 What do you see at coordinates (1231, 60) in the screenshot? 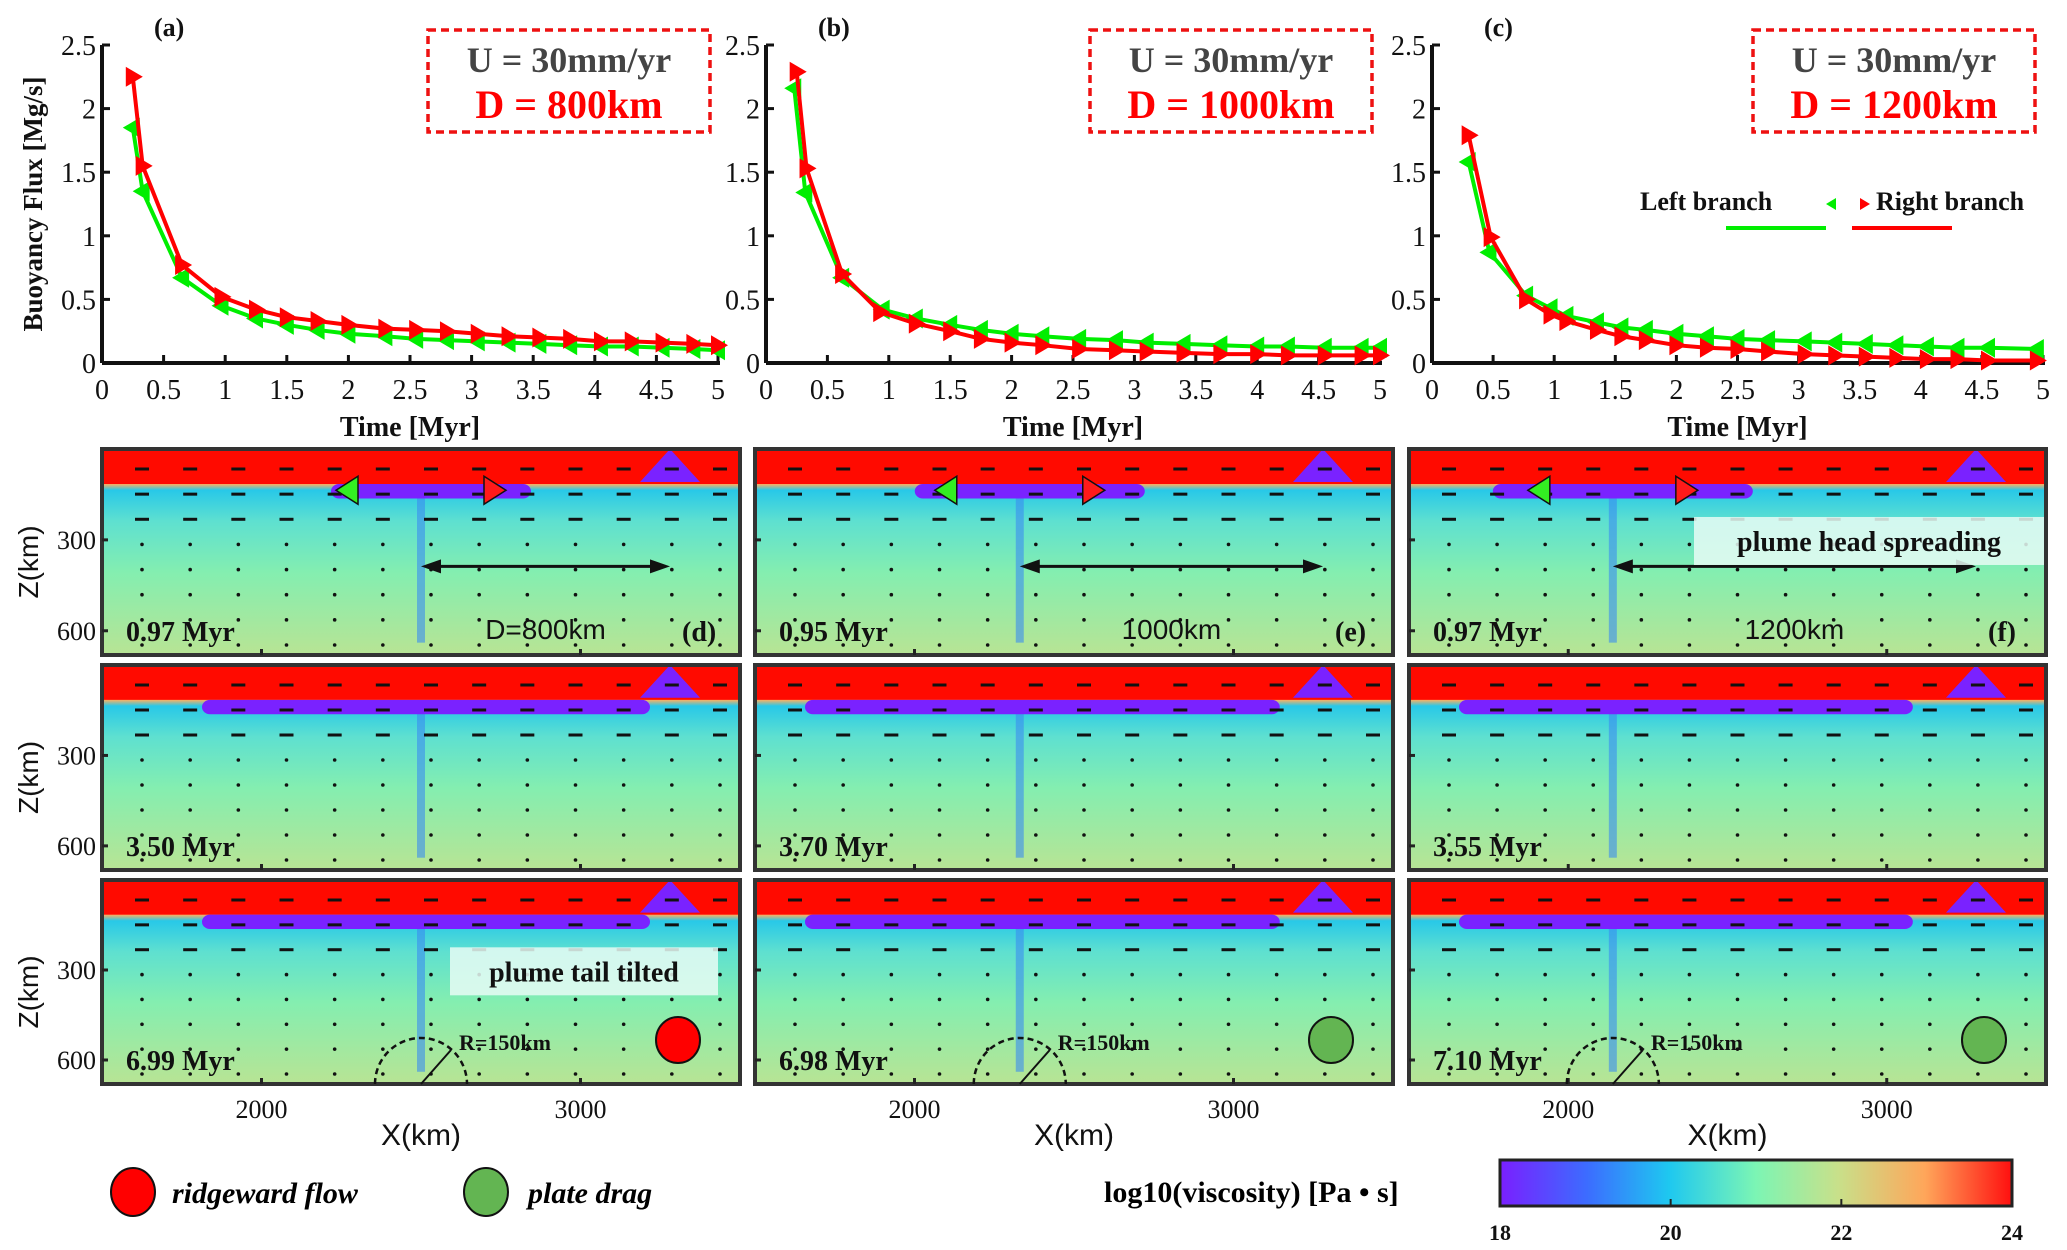
I see `velocity-label: U = 30mm/yr` at bounding box center [1231, 60].